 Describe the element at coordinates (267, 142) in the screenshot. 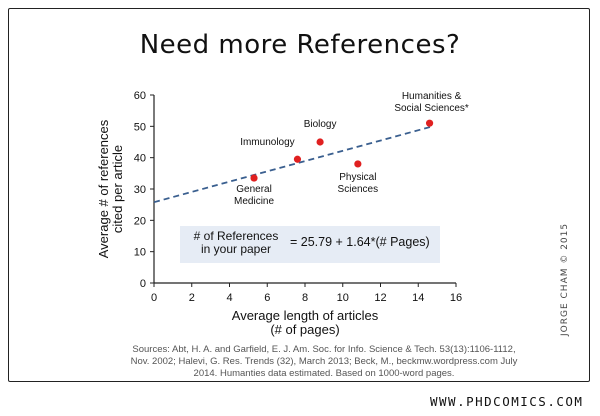

I see `point-label: Immunology` at that location.